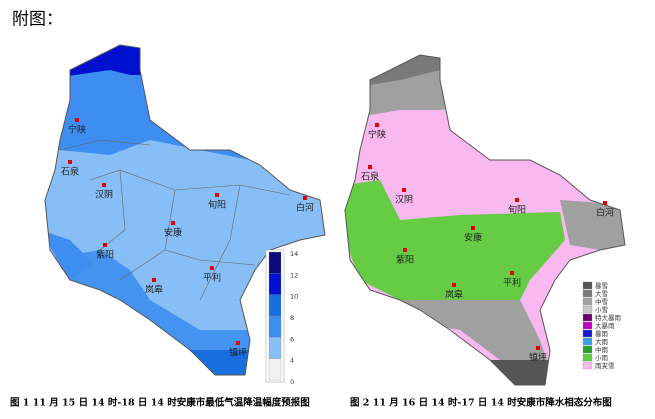 The width and height of the screenshot is (655, 419). Describe the element at coordinates (605, 325) in the screenshot. I see `legend-label: 大暴雨` at that location.